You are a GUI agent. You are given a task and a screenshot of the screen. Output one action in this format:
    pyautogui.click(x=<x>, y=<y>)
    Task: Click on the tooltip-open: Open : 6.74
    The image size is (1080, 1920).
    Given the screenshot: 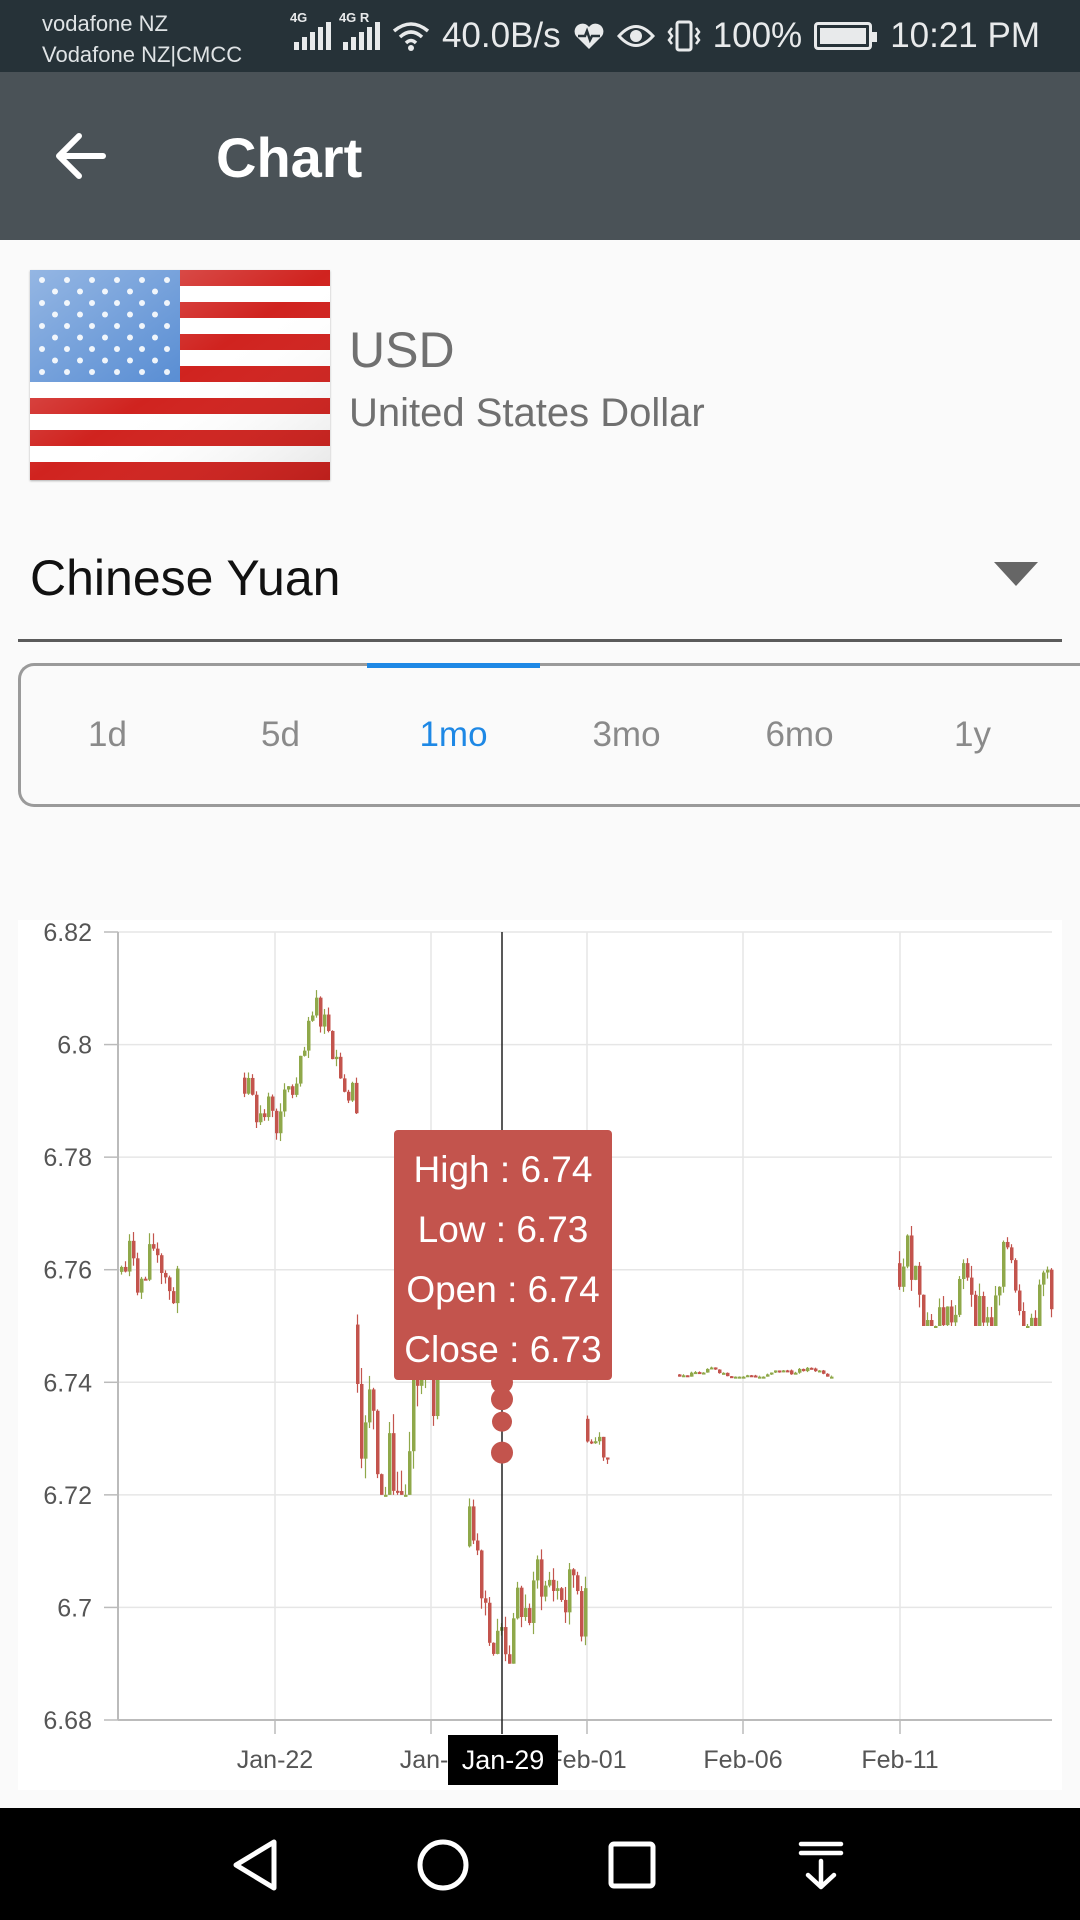 What is the action you would take?
    pyautogui.click(x=503, y=1289)
    